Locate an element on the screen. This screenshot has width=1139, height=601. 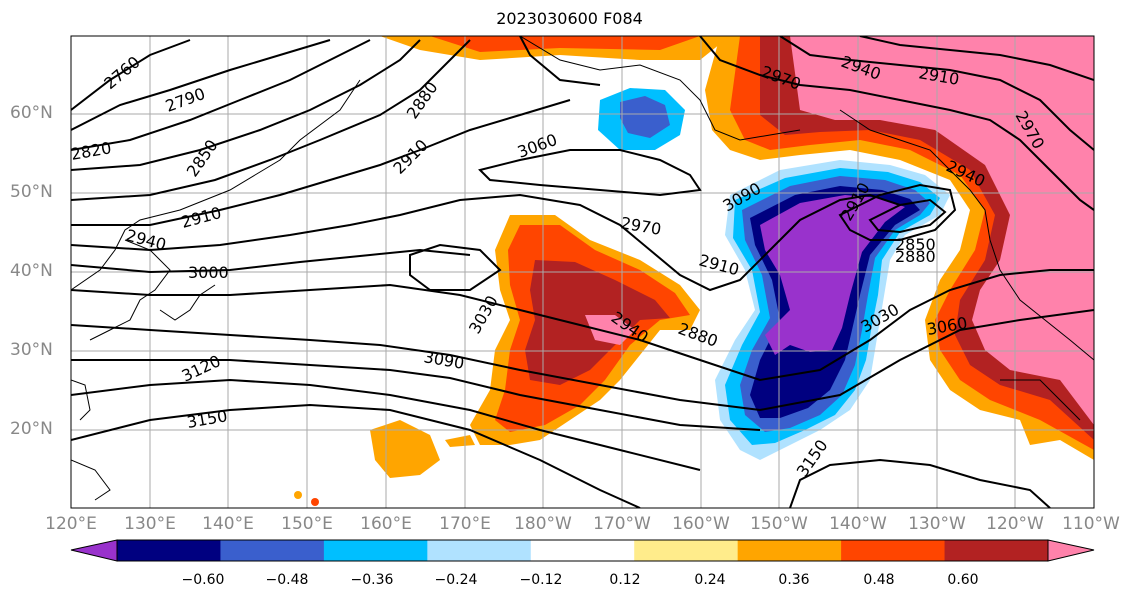
lon-label-120e: 120°E is located at coordinates (71, 524).